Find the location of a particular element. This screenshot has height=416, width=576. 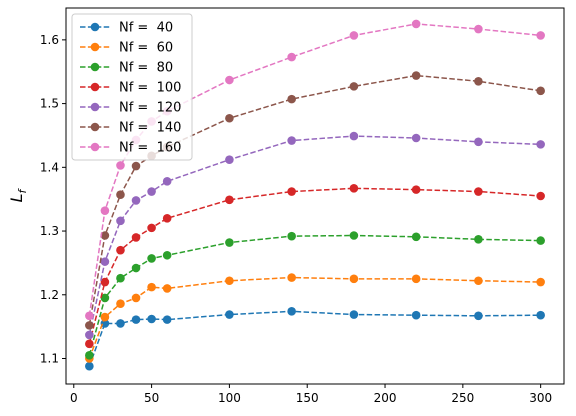

legend-box is located at coordinates (132, 87).